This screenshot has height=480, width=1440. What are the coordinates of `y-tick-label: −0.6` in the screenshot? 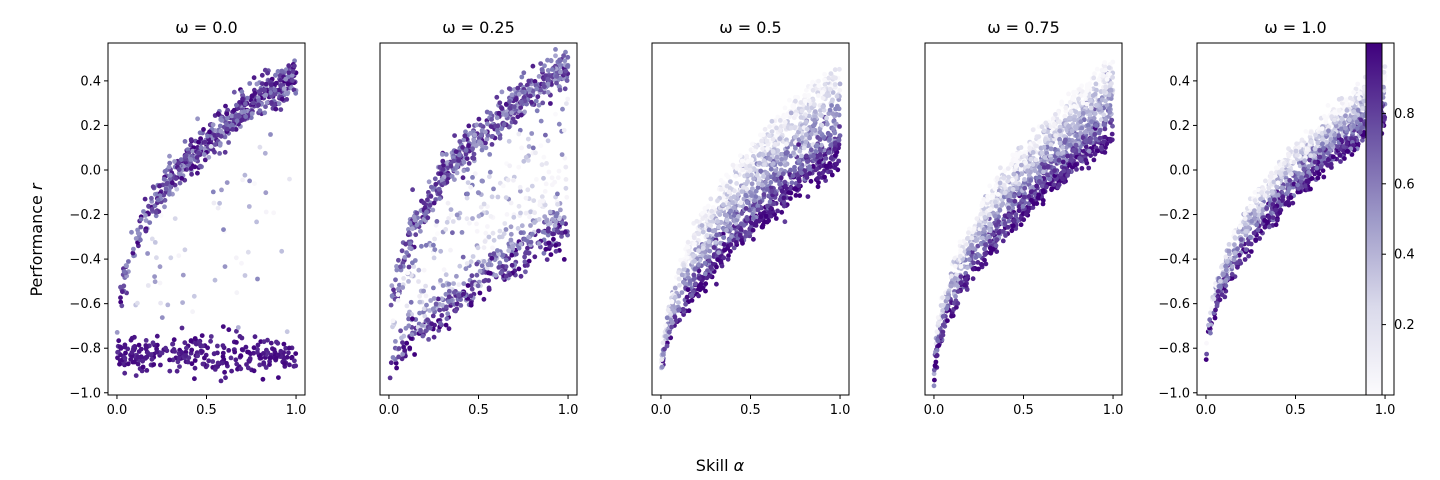 It's located at (85, 304).